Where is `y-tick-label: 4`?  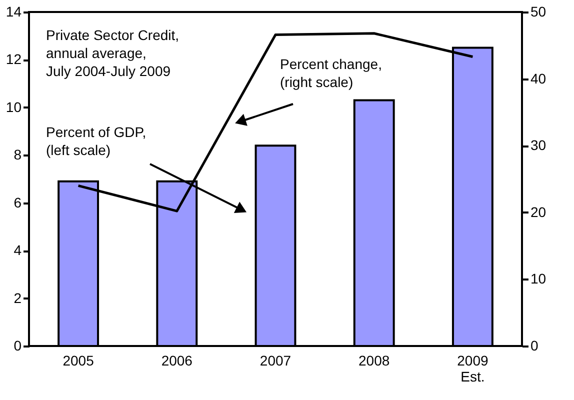 y-tick-label: 4 is located at coordinates (18, 250).